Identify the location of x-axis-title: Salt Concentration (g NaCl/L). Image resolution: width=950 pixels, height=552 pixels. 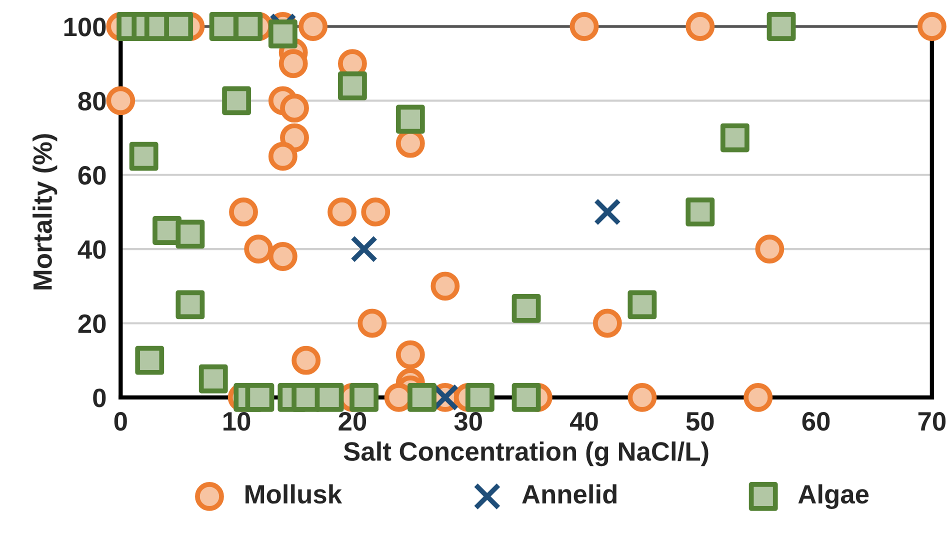
(526, 453).